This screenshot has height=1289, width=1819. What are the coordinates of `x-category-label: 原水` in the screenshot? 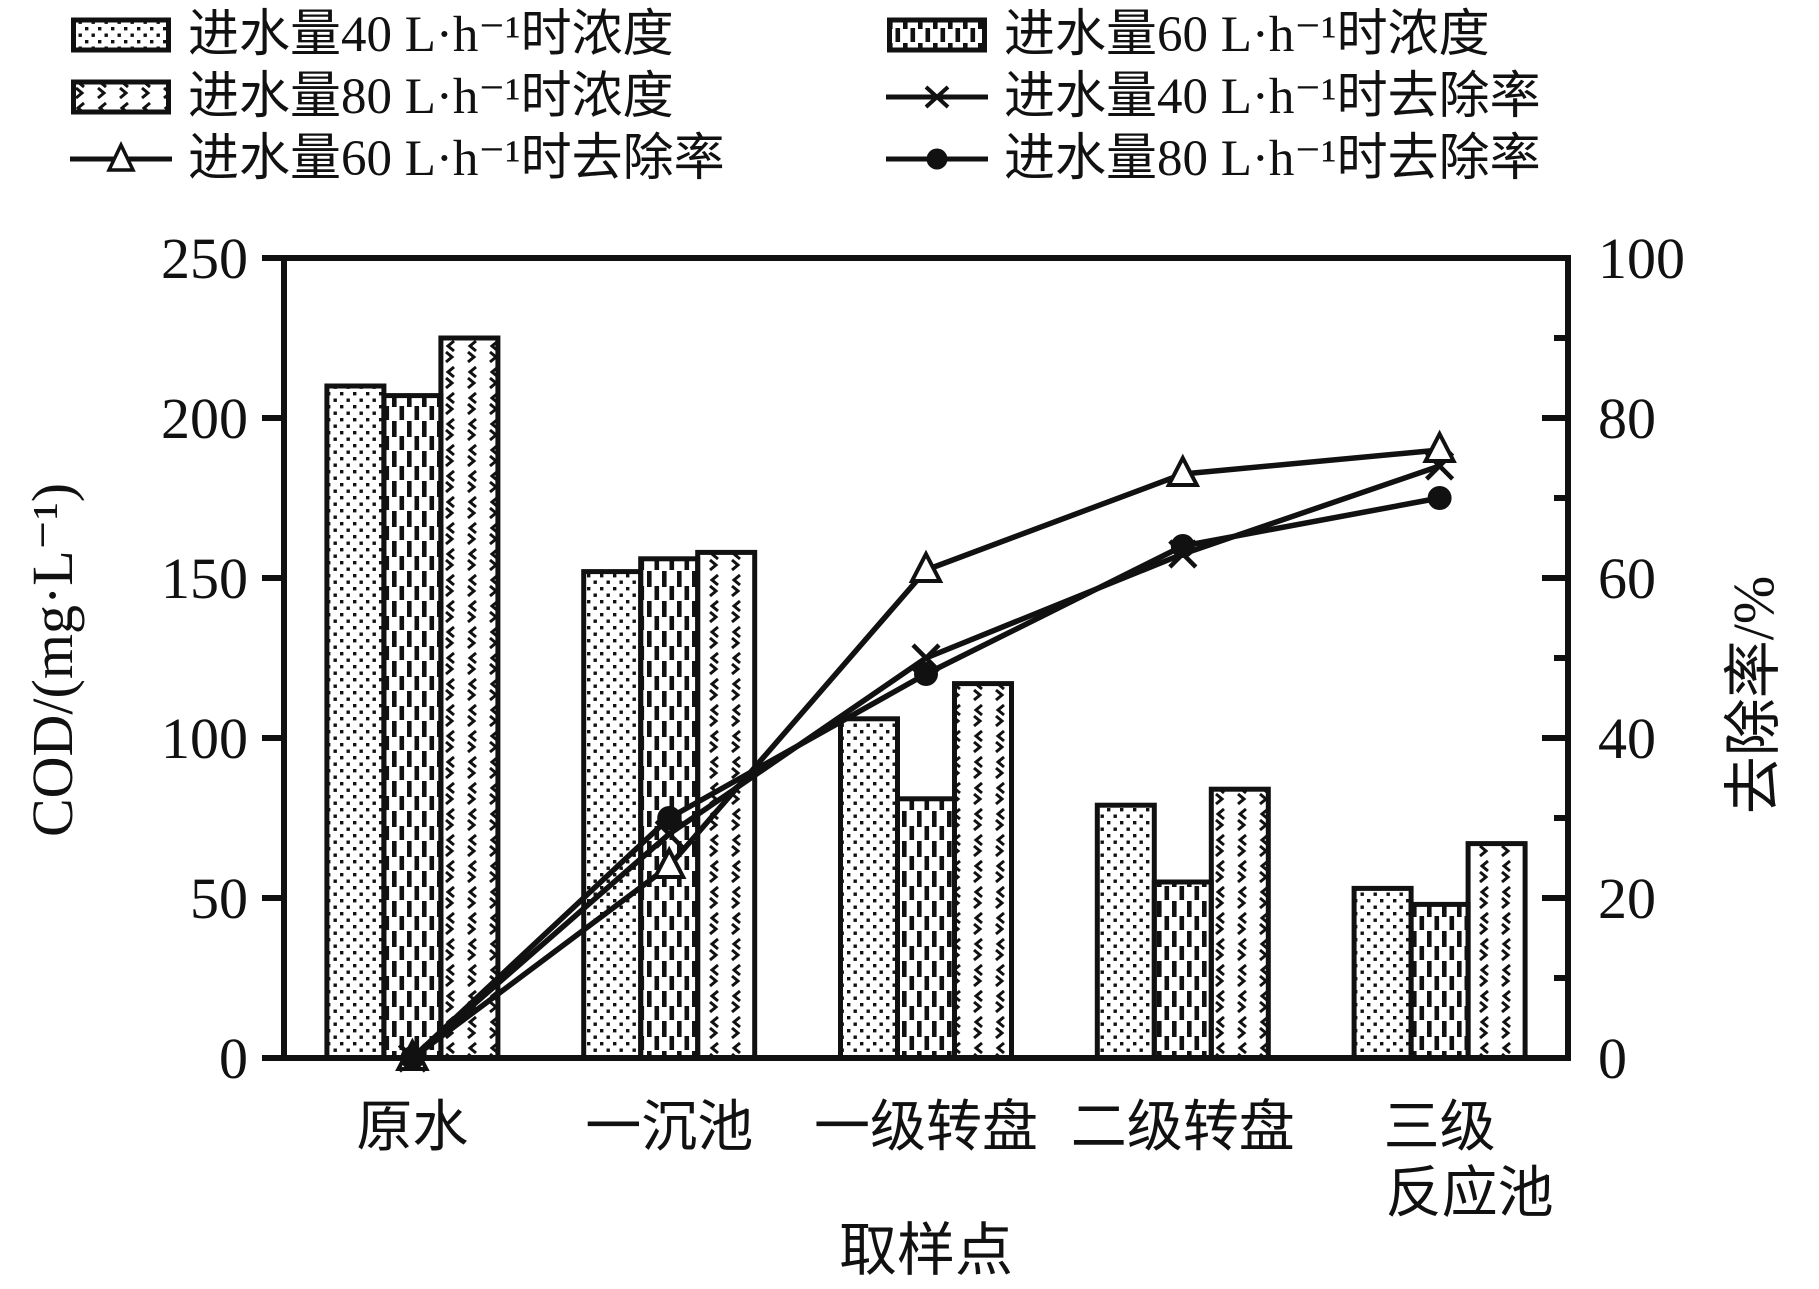 It's located at (412, 1128).